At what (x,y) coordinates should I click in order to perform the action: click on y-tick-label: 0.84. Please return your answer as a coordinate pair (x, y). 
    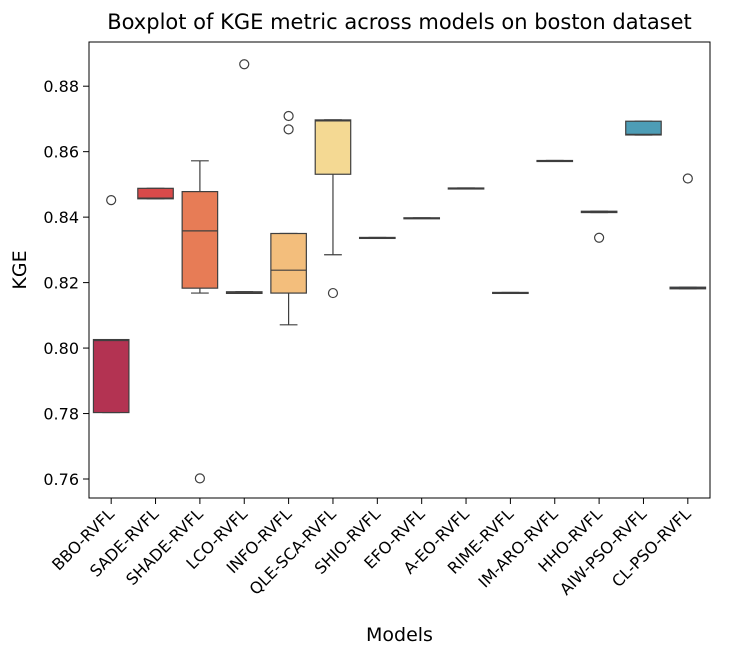
    Looking at the image, I should click on (61, 217).